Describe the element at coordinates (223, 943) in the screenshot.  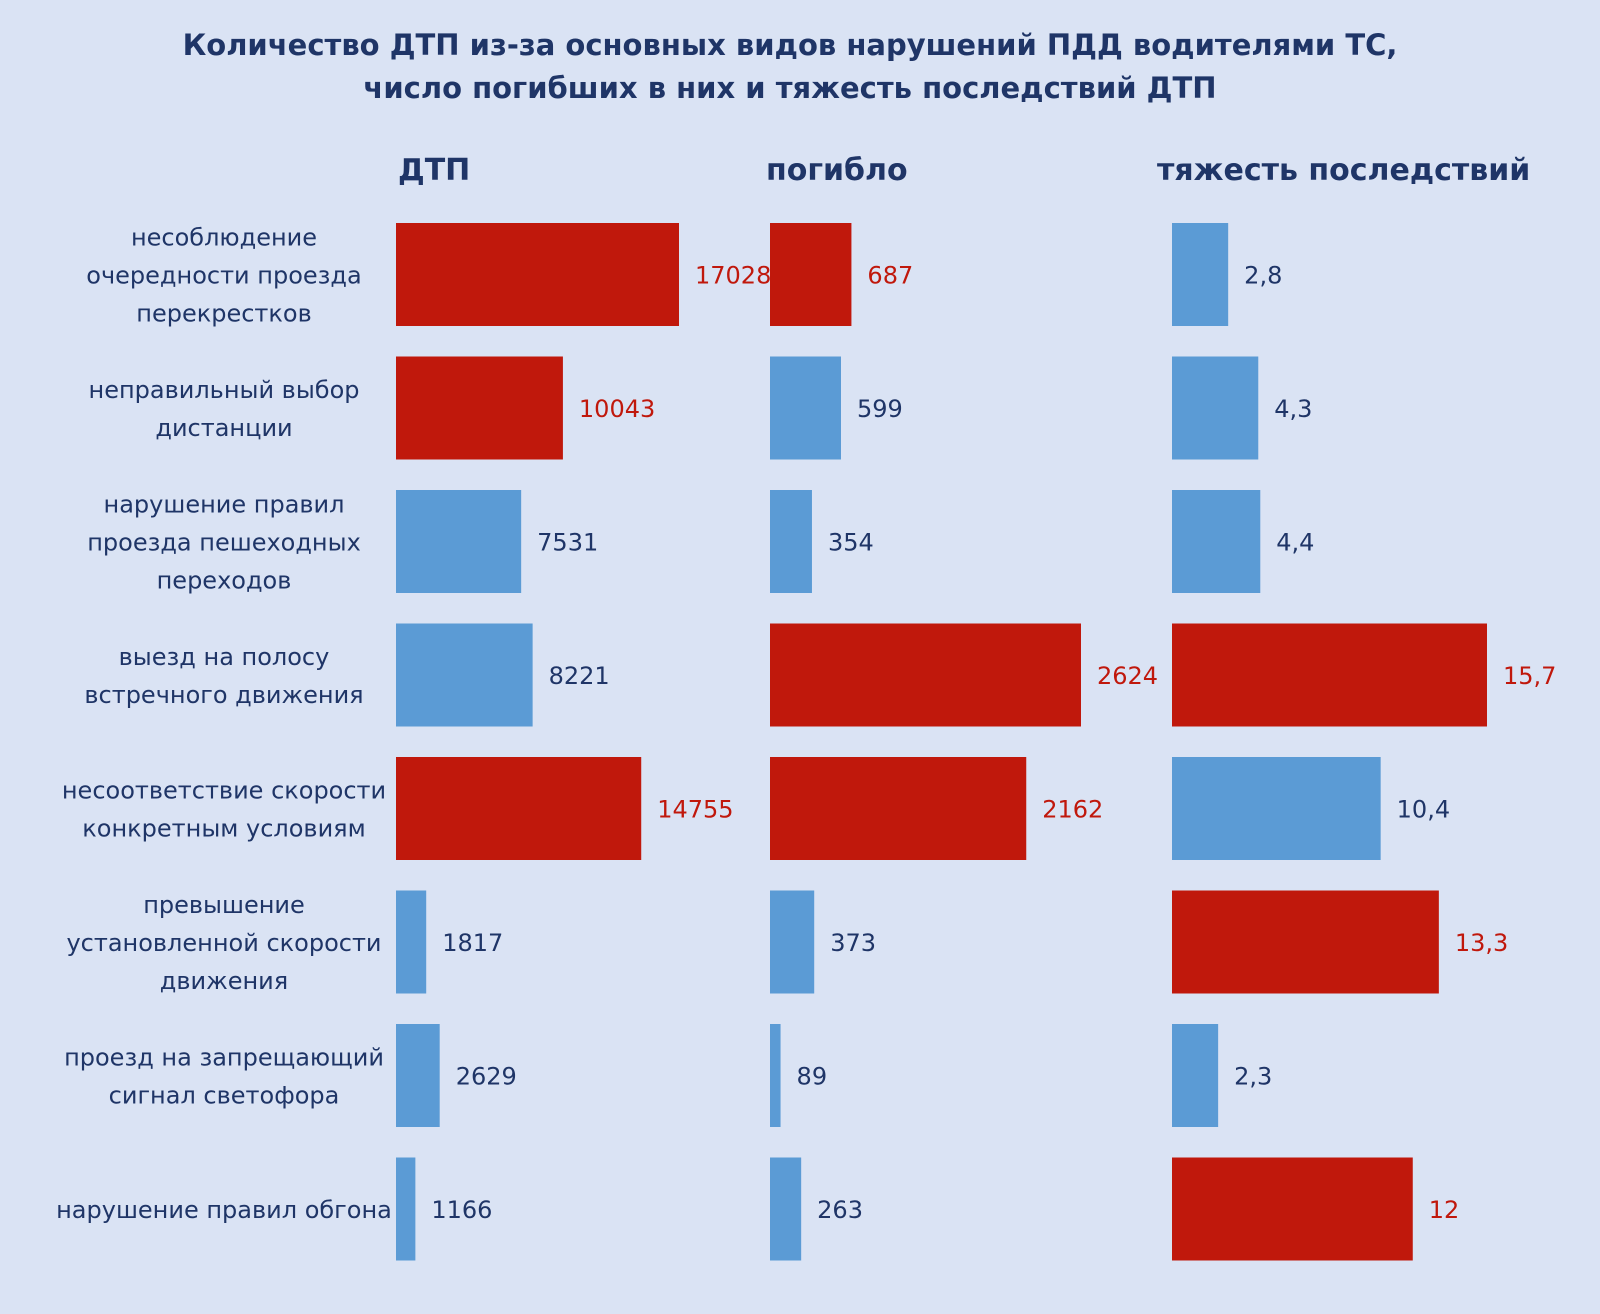
I see `category-label: установленной скорости` at that location.